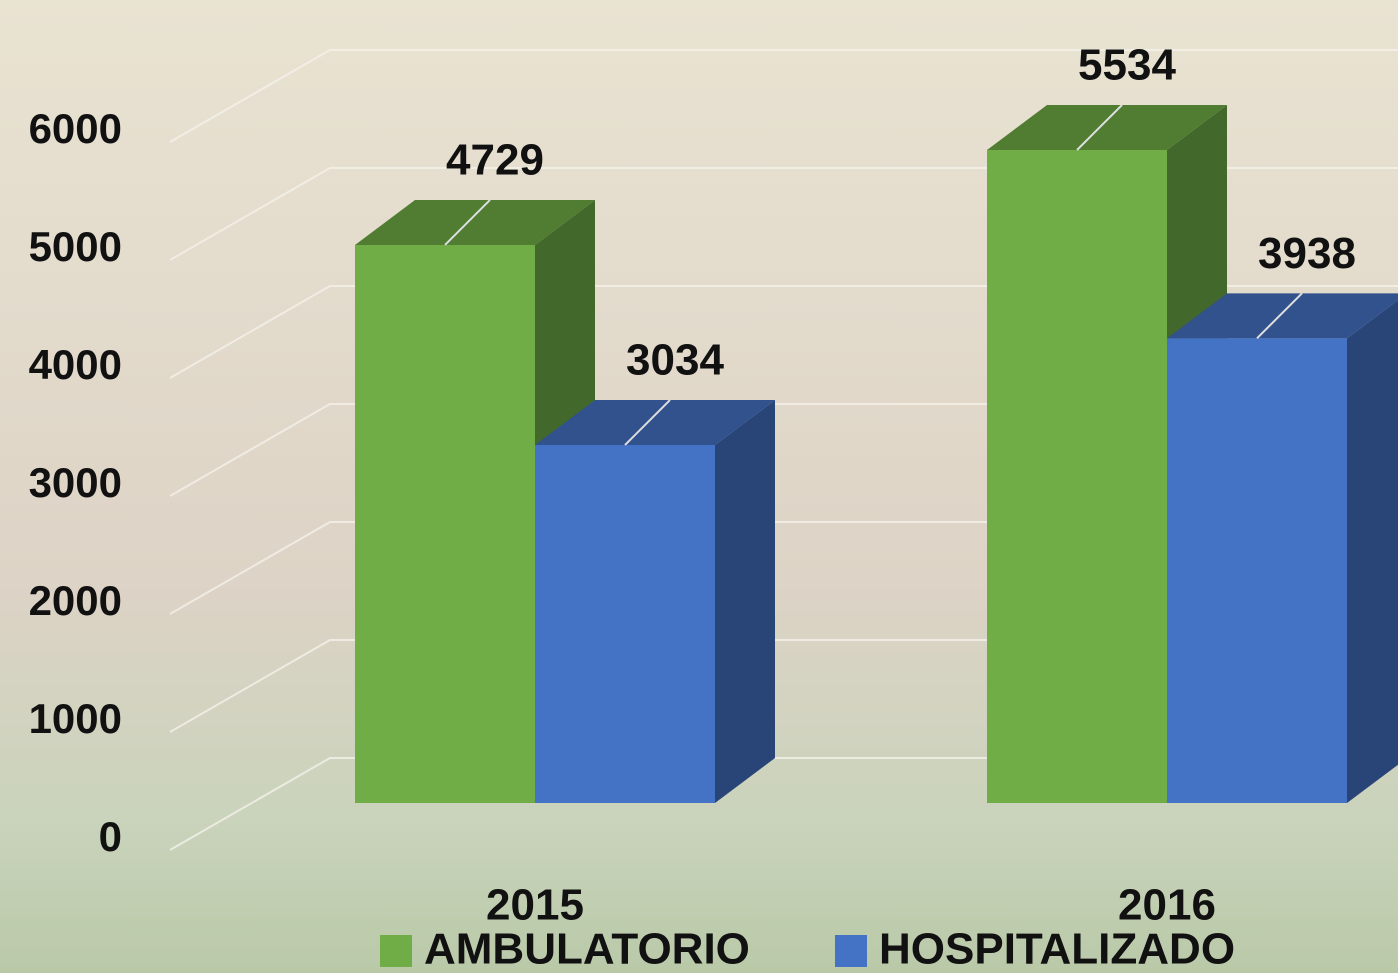 The image size is (1398, 973). I want to click on y-tick-label: 1000, so click(75, 718).